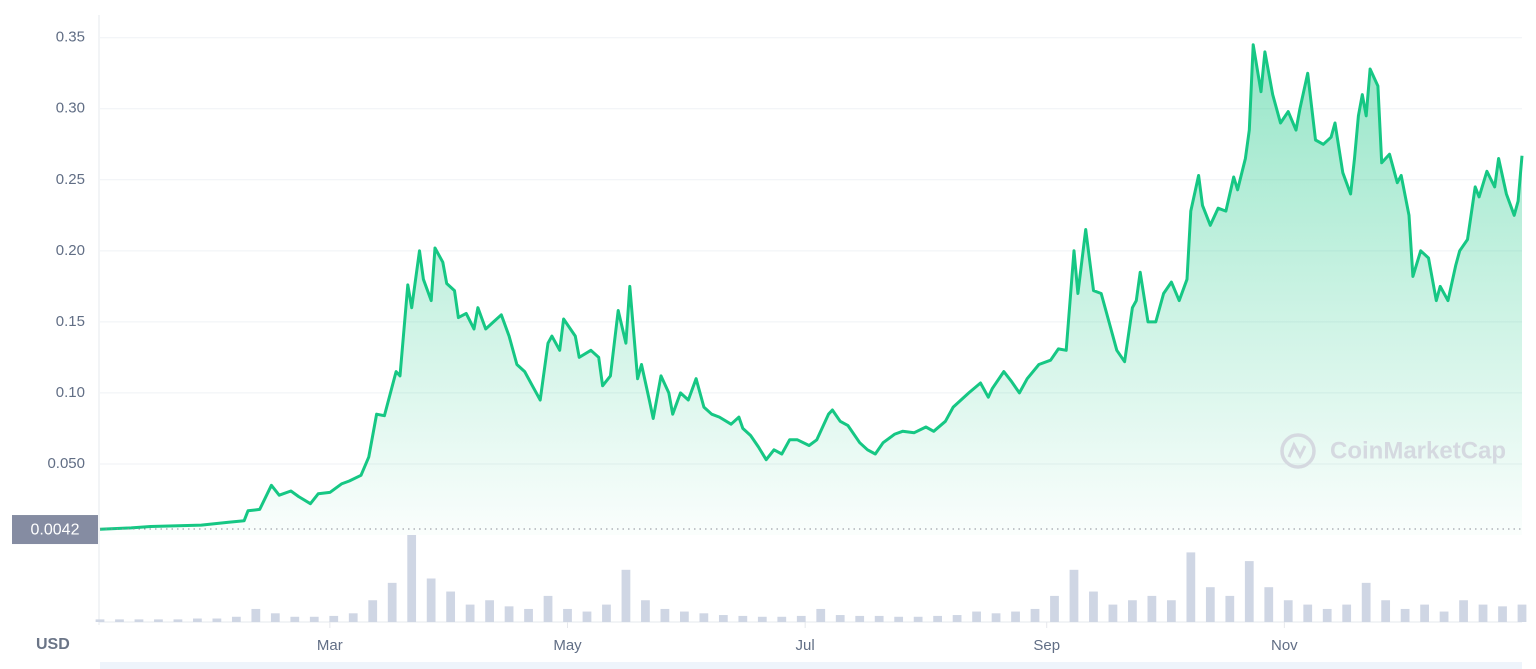 This screenshot has height=669, width=1536. Describe the element at coordinates (1284, 645) in the screenshot. I see `x-tick-label: Nov` at that location.